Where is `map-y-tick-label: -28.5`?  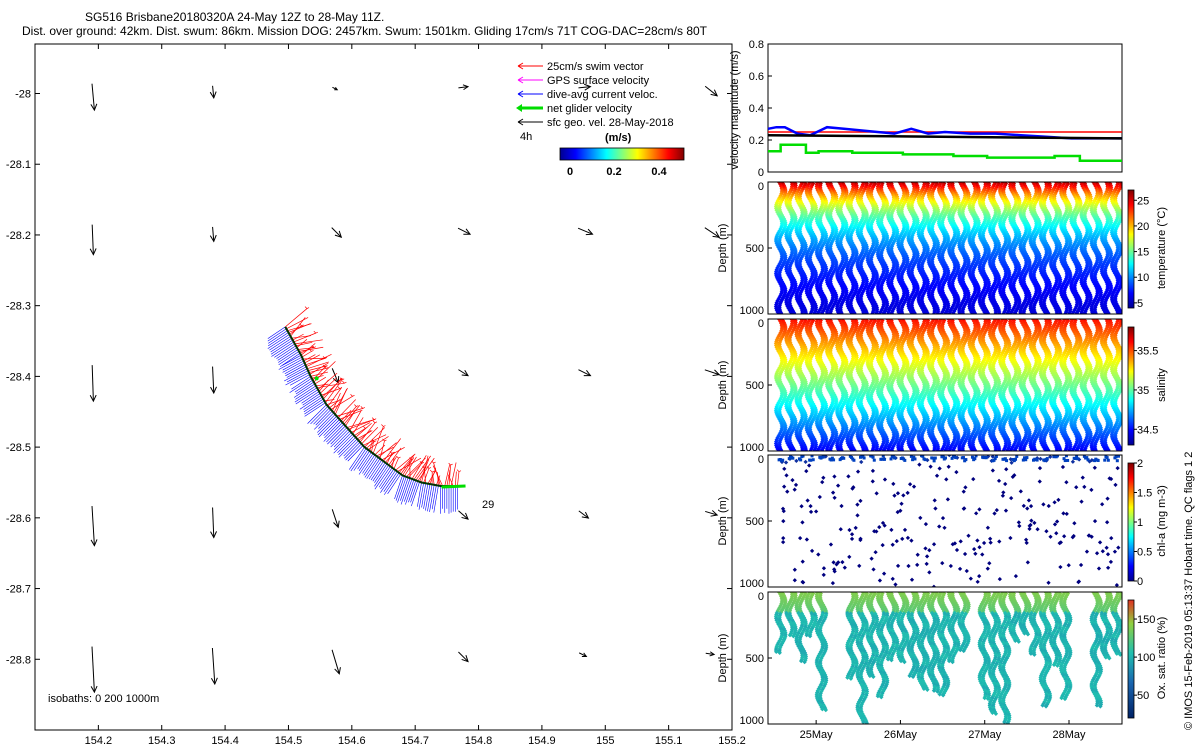 map-y-tick-label: -28.5 is located at coordinates (18, 448).